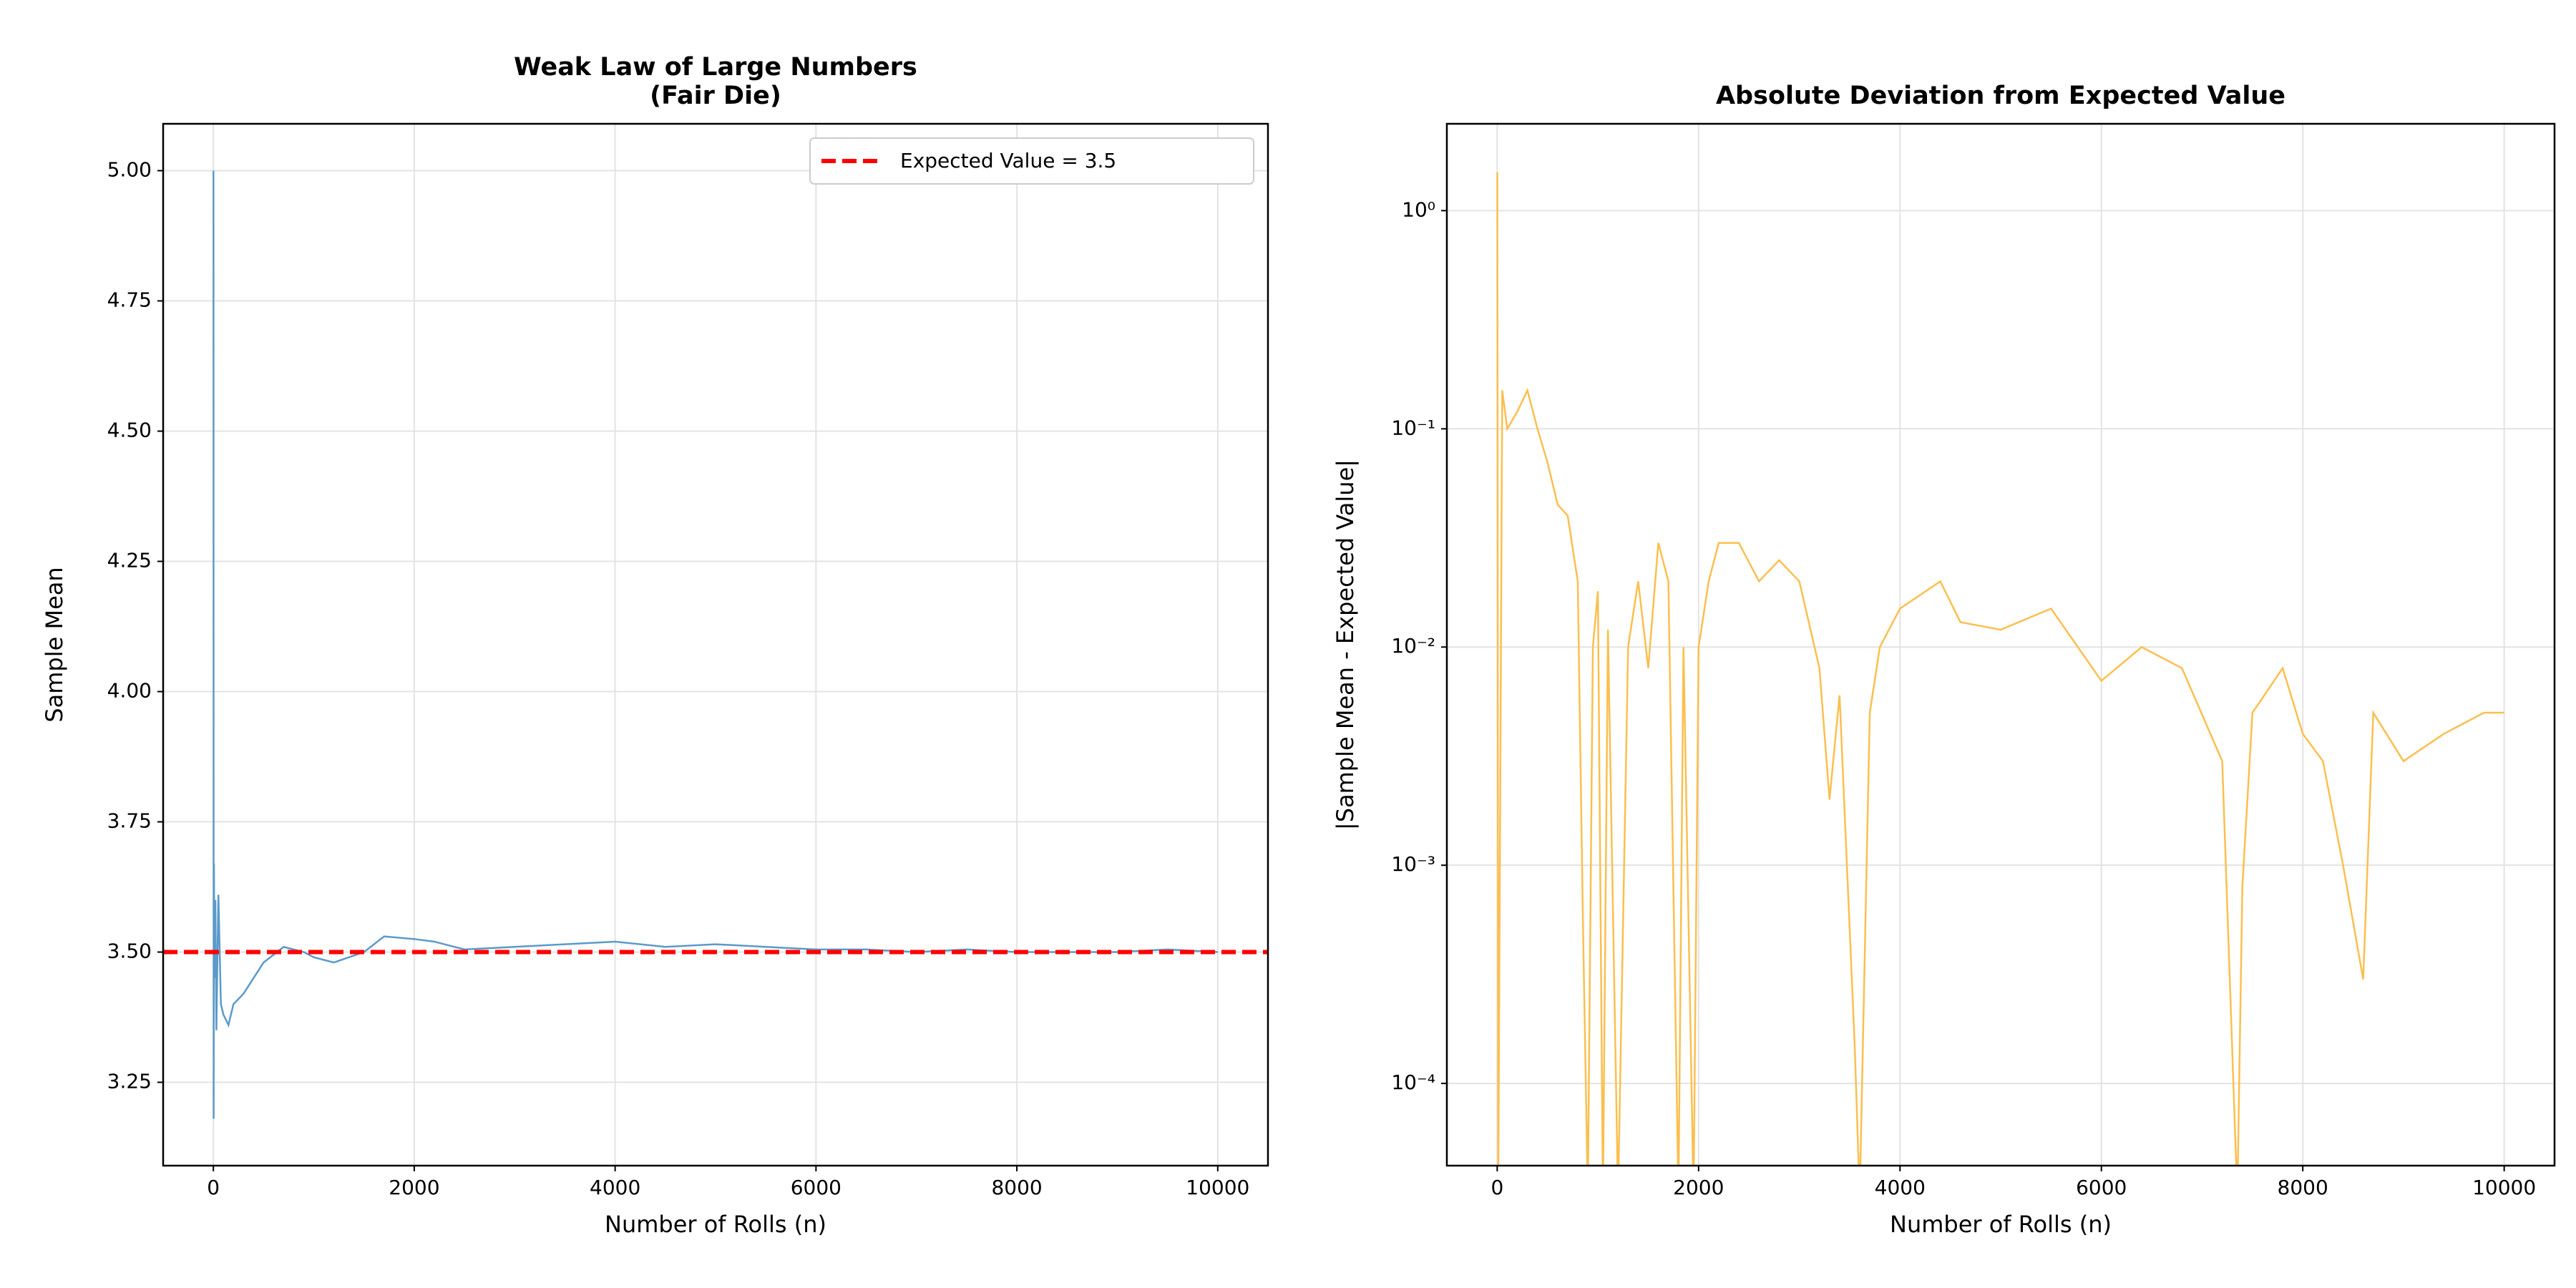 The width and height of the screenshot is (2576, 1288). I want to click on legend-label: Expected Value = 3.5, so click(1008, 160).